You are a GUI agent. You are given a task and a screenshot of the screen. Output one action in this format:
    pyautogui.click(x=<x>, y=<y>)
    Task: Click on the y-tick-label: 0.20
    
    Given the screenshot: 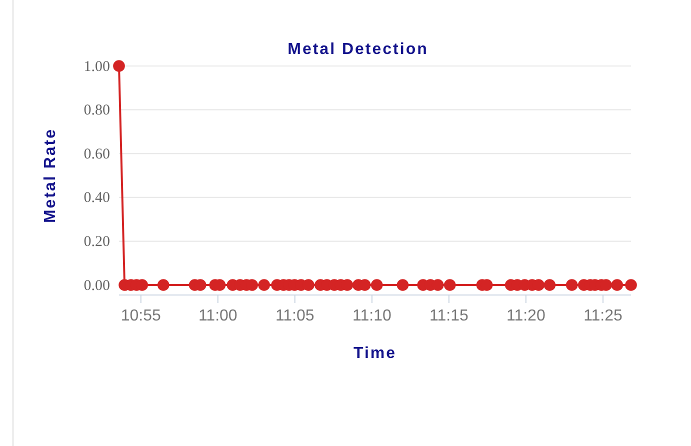 What is the action you would take?
    pyautogui.click(x=97, y=242)
    